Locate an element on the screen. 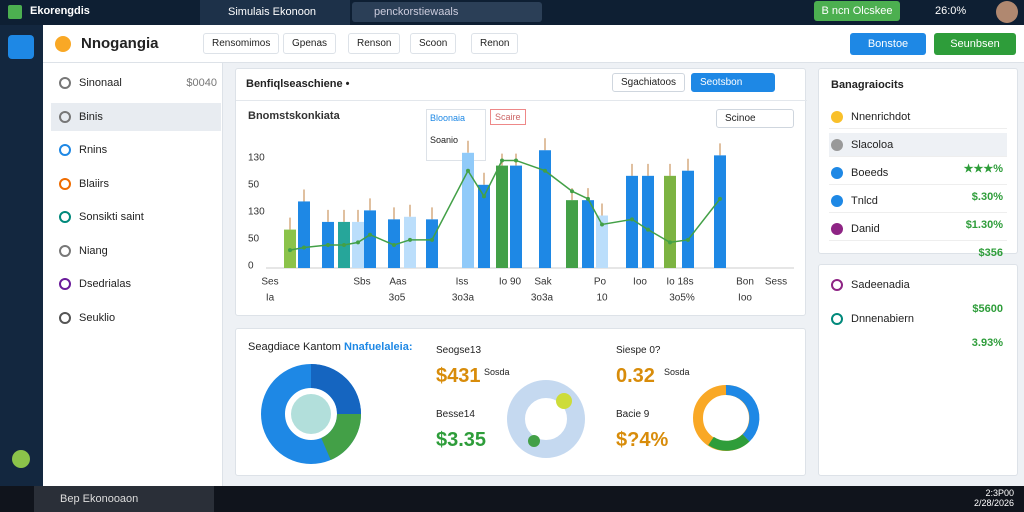 Image resolution: width=1024 pixels, height=512 pixels. x-tick-label: Sess is located at coordinates (776, 282).